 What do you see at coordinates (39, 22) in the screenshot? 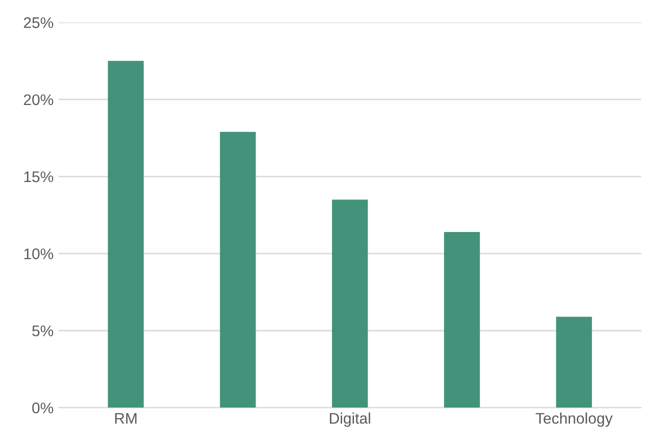
I see `y-tick-label: 25%` at bounding box center [39, 22].